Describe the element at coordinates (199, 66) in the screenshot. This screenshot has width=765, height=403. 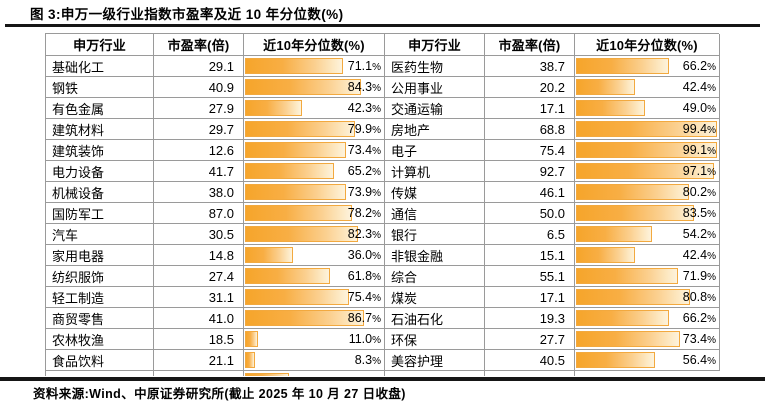
I see `pe-cell: 29.1` at that location.